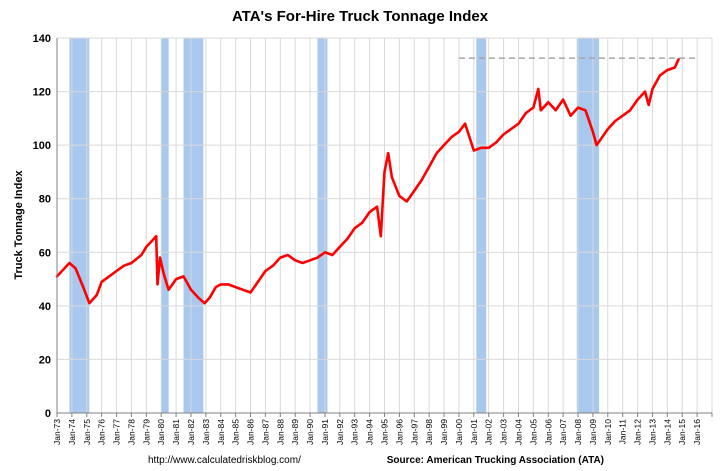 Image resolution: width=720 pixels, height=471 pixels. I want to click on y-axis-label: Truck Tonnage Index, so click(19, 225).